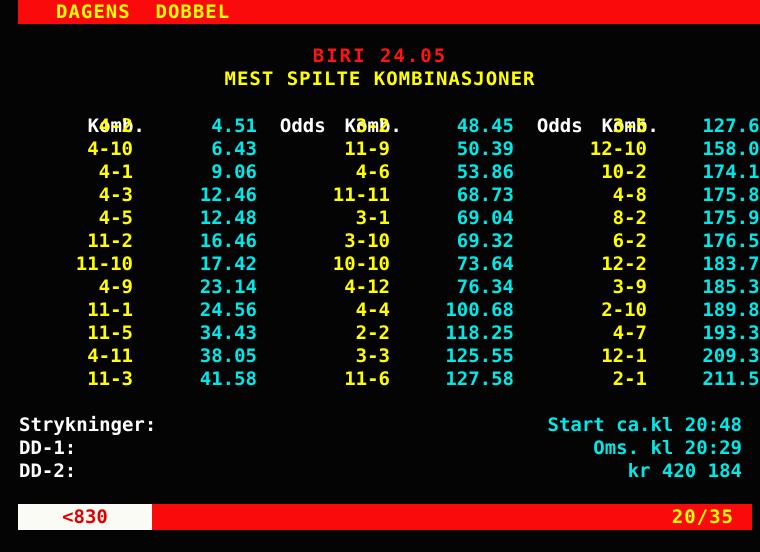 This screenshot has width=760, height=552. I want to click on section-title: MEST SPILTE KOMBINASJONER, so click(380, 79).